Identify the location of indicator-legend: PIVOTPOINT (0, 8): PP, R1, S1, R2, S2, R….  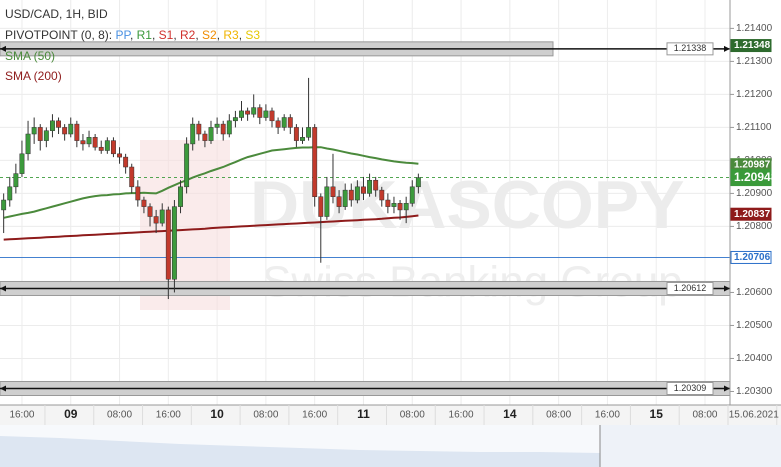
(132, 35).